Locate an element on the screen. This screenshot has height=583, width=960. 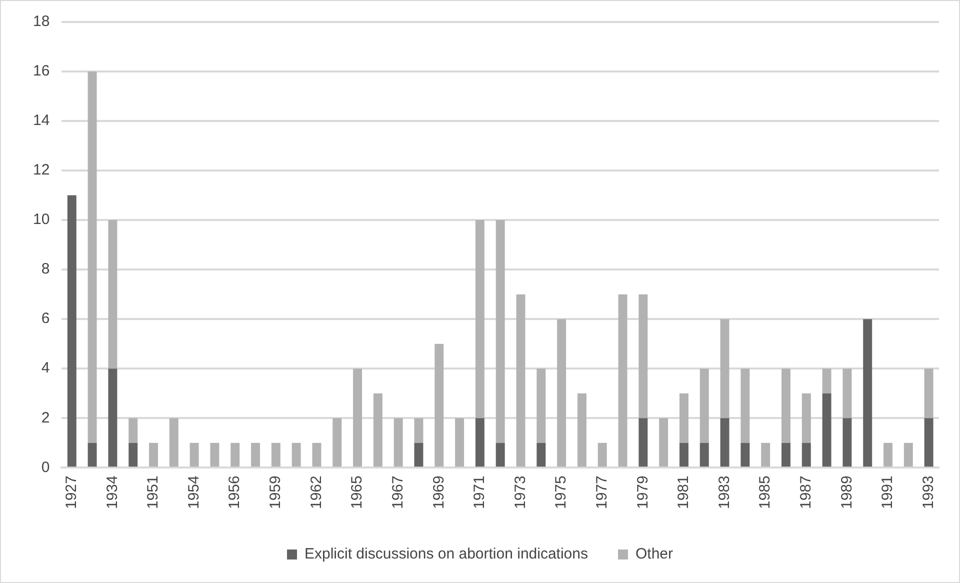
x-tick-label: 1975 is located at coordinates (561, 493).